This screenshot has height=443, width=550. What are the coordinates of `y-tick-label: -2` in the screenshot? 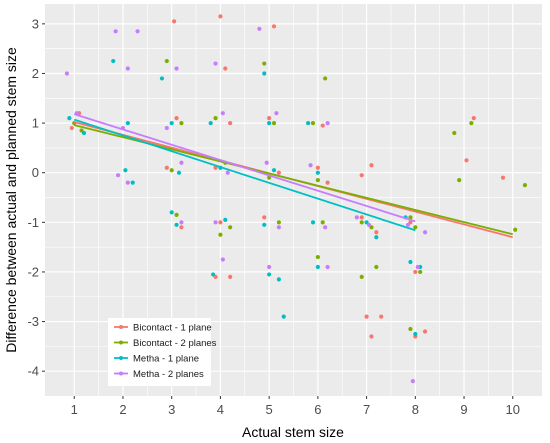 It's located at (33, 271).